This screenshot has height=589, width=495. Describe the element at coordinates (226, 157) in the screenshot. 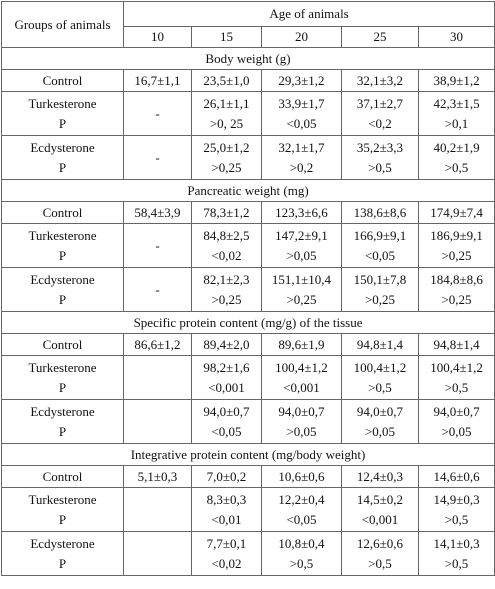

I see `value-cell: 25,0±1,2 >0,25` at that location.